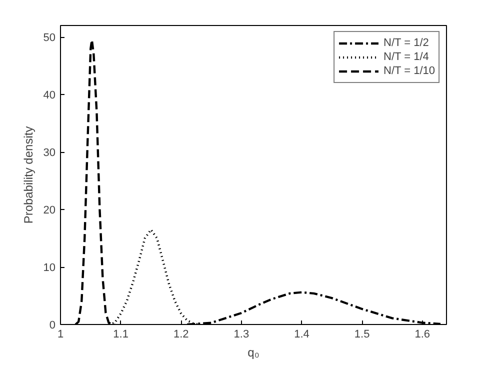 This screenshot has height=369, width=491. I want to click on x-tick-label: 1.4, so click(302, 334).